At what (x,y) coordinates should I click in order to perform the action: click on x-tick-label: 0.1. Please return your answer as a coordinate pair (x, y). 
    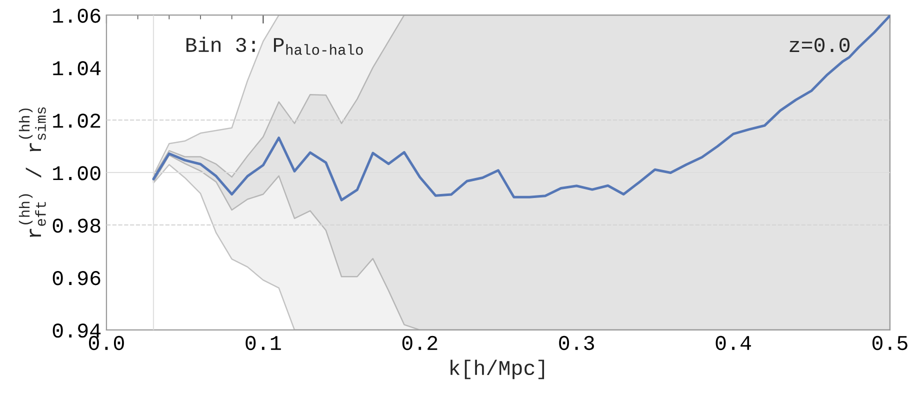
    Looking at the image, I should click on (263, 343).